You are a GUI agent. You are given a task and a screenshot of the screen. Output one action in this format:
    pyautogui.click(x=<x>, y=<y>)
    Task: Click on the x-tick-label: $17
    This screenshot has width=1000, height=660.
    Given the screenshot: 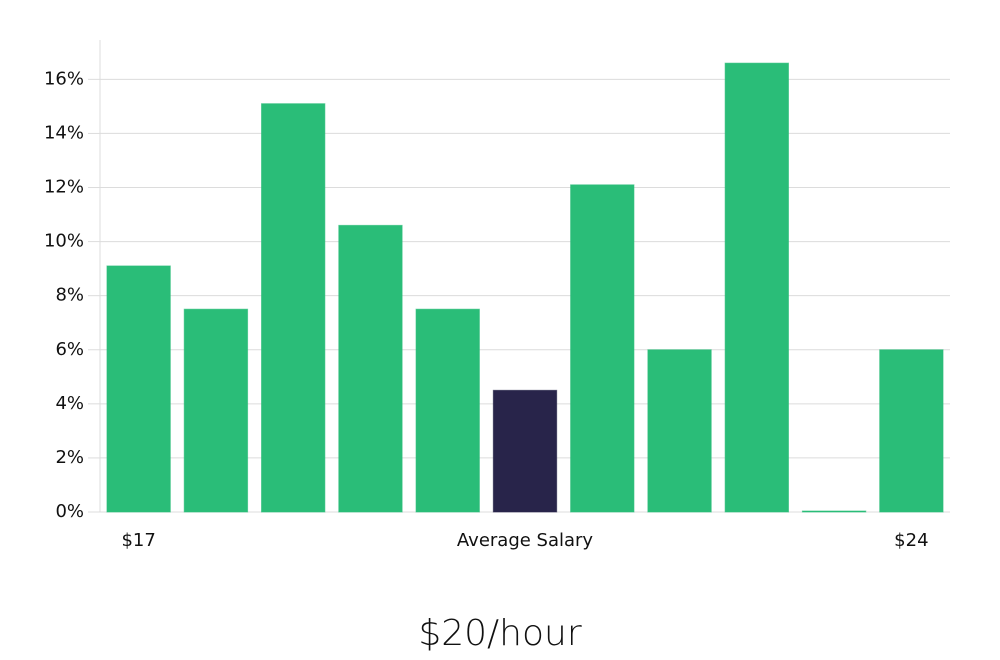 What is the action you would take?
    pyautogui.click(x=138, y=540)
    